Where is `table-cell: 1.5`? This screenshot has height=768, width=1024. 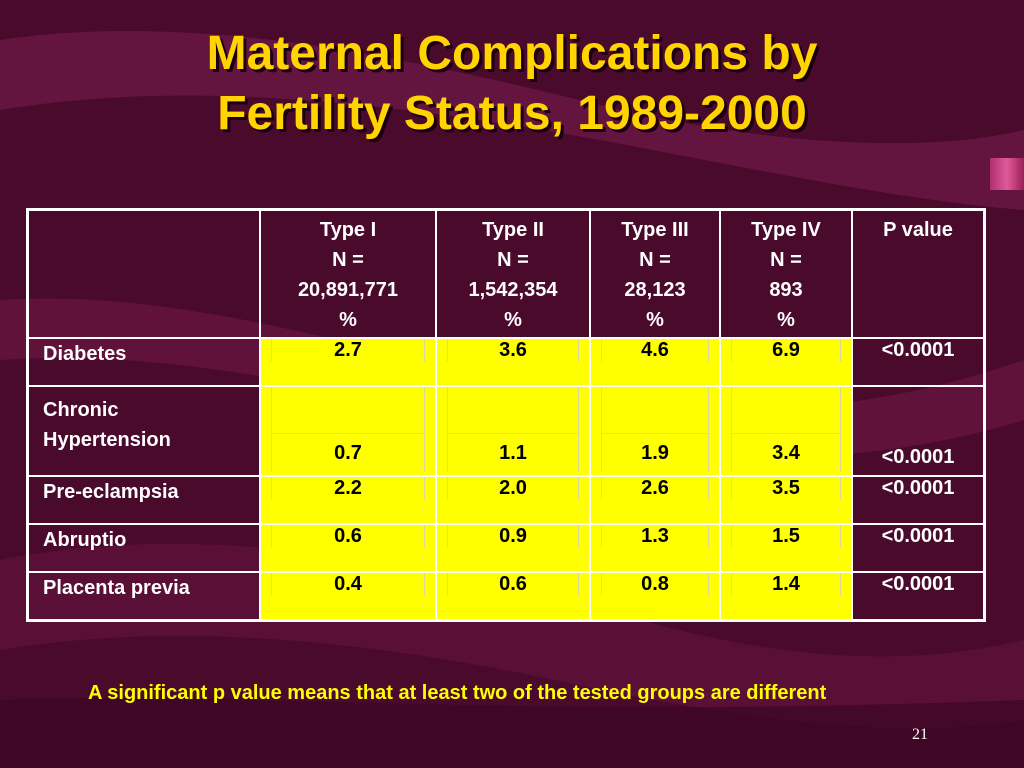
table-cell: 1.5 is located at coordinates (786, 548).